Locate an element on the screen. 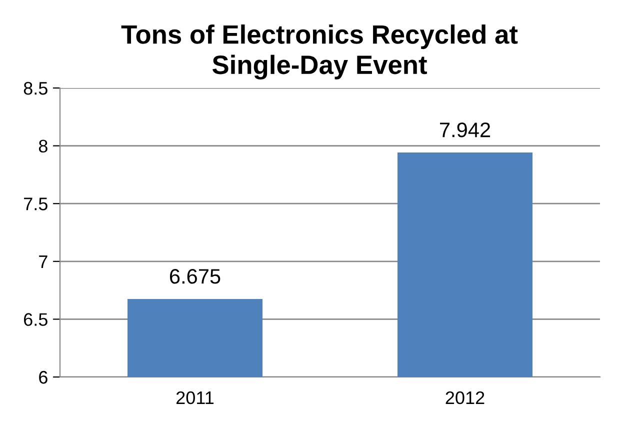 The width and height of the screenshot is (639, 438). data-label: 6.675 is located at coordinates (195, 276).